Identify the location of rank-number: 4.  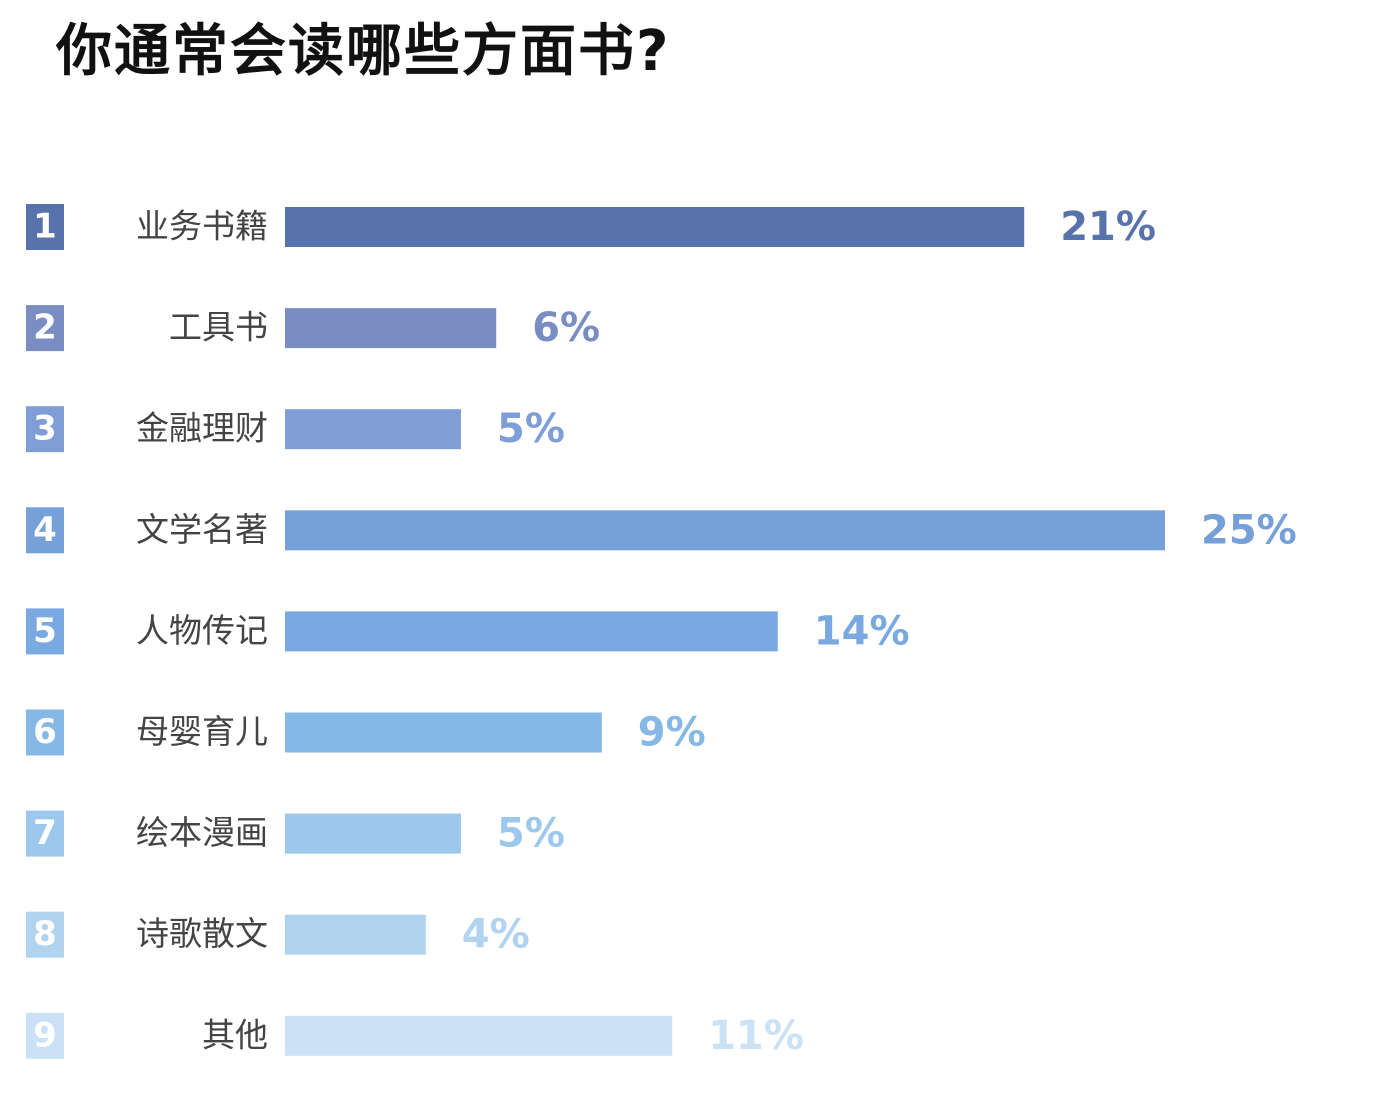
(45, 530).